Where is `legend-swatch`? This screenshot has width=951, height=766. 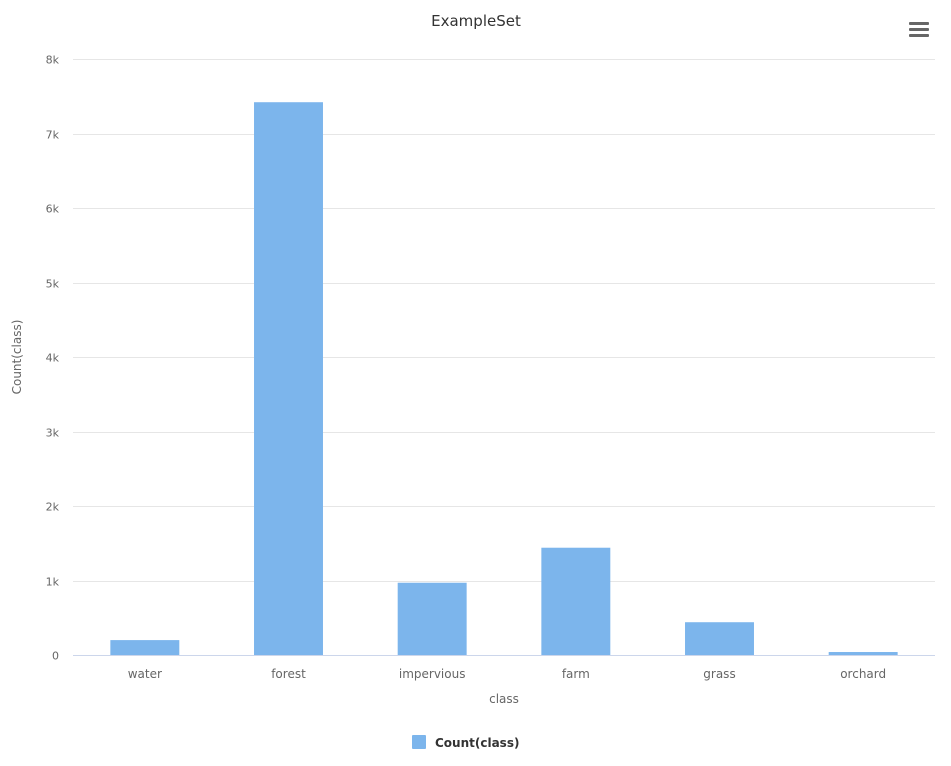 legend-swatch is located at coordinates (419, 742).